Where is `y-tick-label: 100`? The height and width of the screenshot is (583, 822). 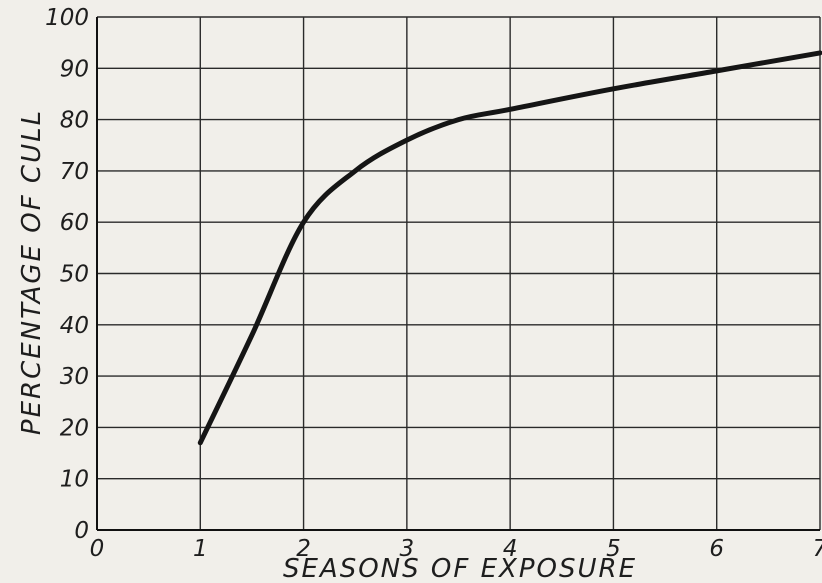 y-tick-label: 100 is located at coordinates (67, 18).